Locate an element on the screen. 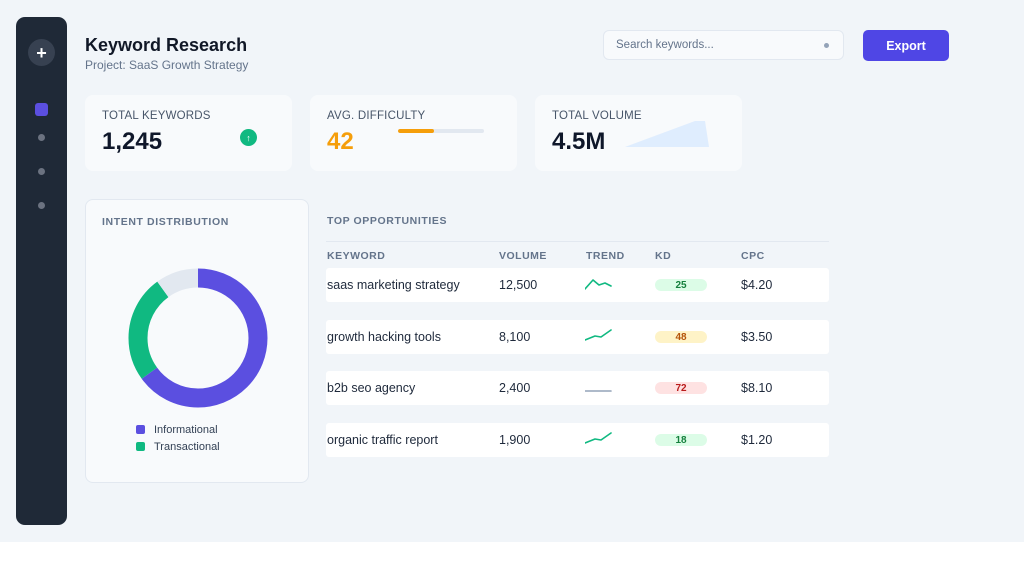 The width and height of the screenshot is (1024, 568). table-header: KEYWORD VOLUME TREND KD CPC is located at coordinates (577, 254).